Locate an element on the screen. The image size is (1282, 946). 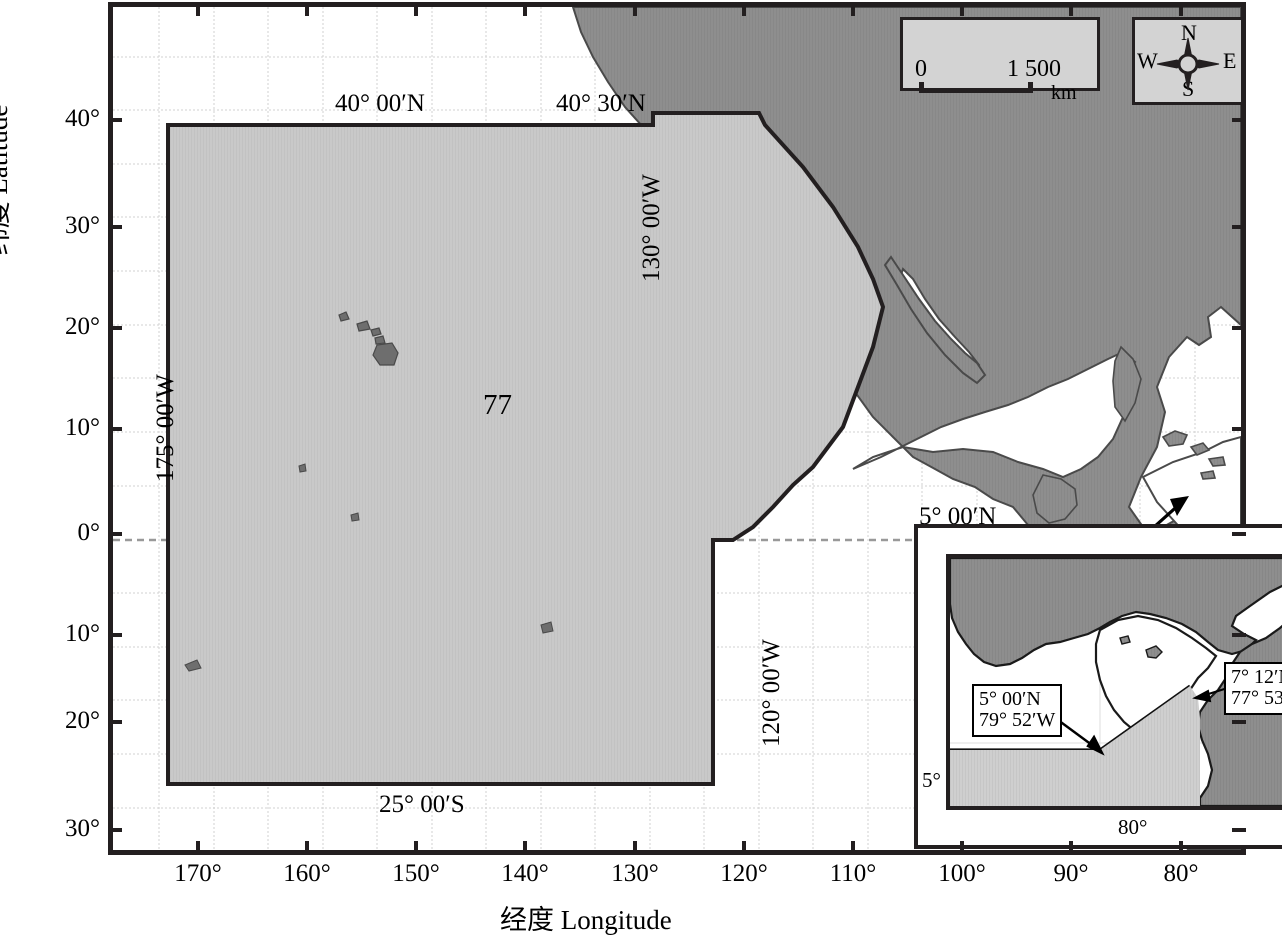
isthmus-land is located at coordinates (1116, 613).